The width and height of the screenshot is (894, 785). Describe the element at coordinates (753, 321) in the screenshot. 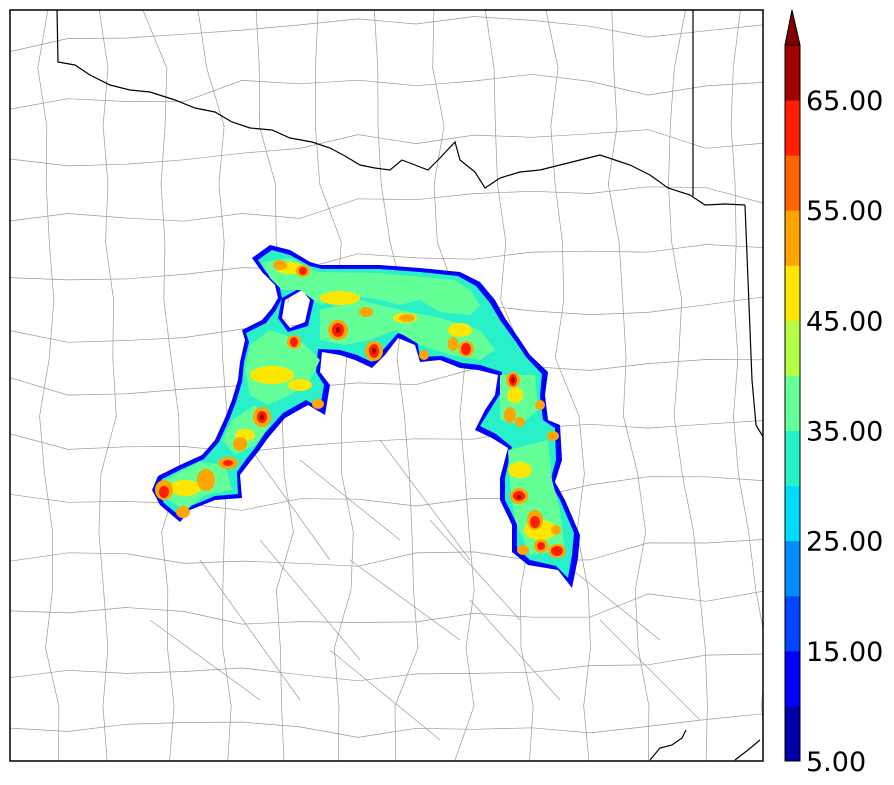

I see `texas-louisiana-border` at that location.